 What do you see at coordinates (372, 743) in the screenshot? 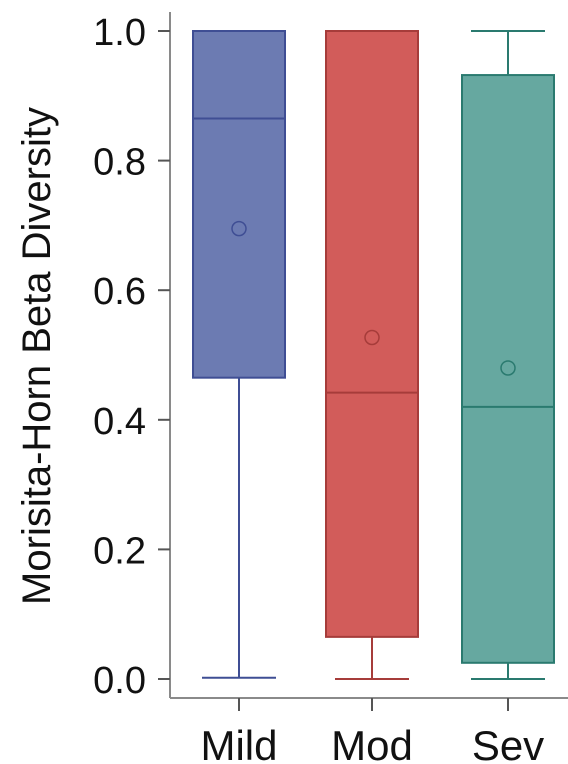
I see `x-tick-label: Mod` at bounding box center [372, 743].